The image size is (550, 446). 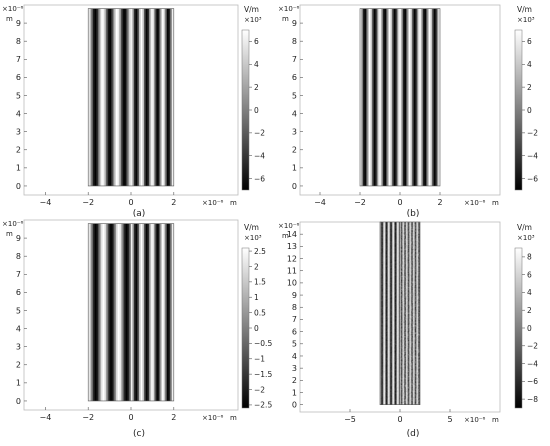 What do you see at coordinates (173, 417) in the screenshot?
I see `x-tick-label: 2` at bounding box center [173, 417].